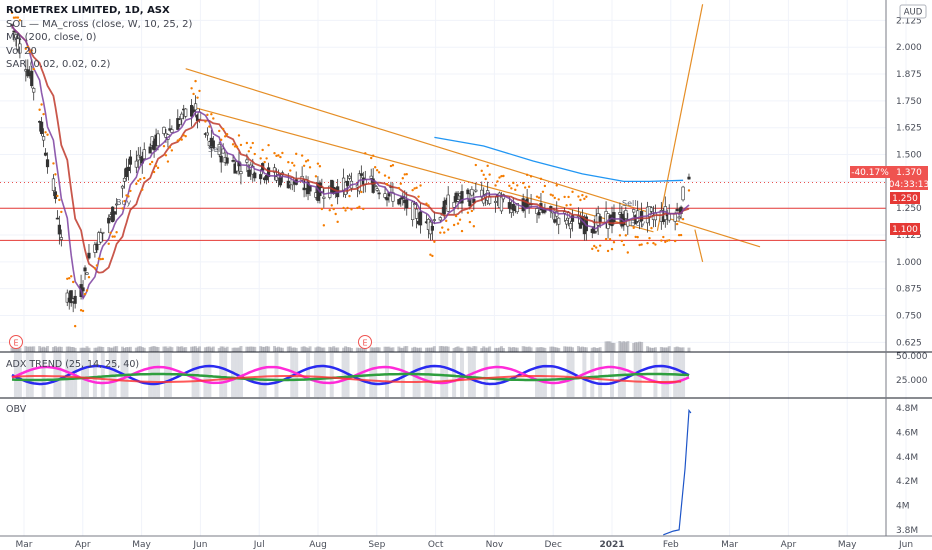 This screenshot has height=550, width=932. What do you see at coordinates (346, 379) in the screenshot?
I see `adx-line-red` at bounding box center [346, 379].